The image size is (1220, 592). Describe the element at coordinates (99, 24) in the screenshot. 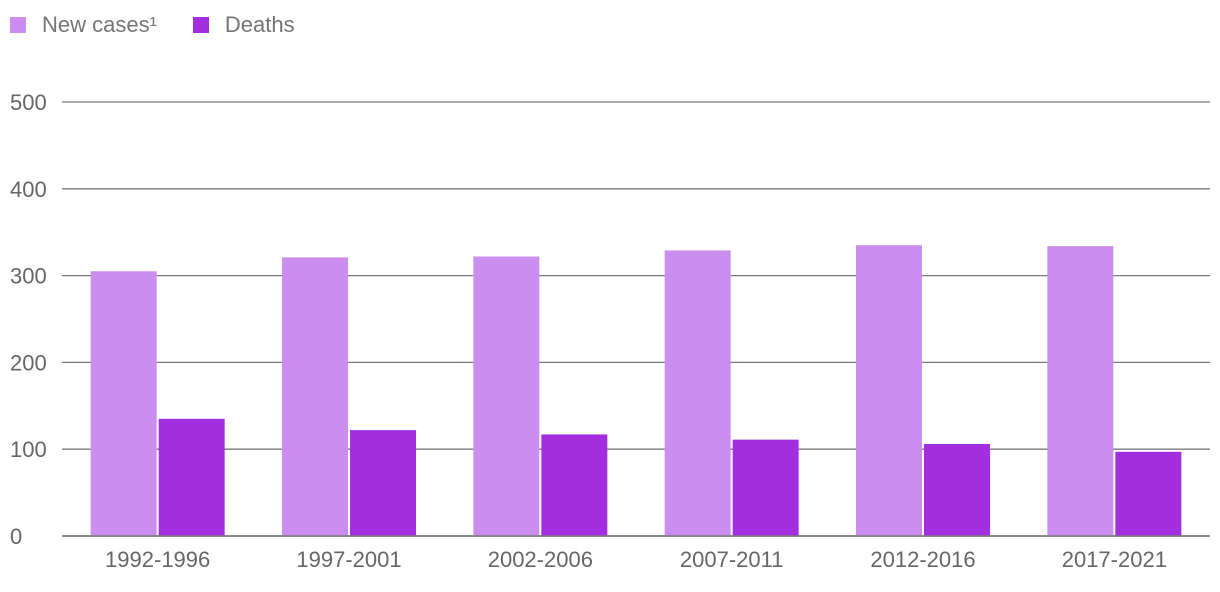

I see `legend-label-new-cases: New cases¹` at that location.